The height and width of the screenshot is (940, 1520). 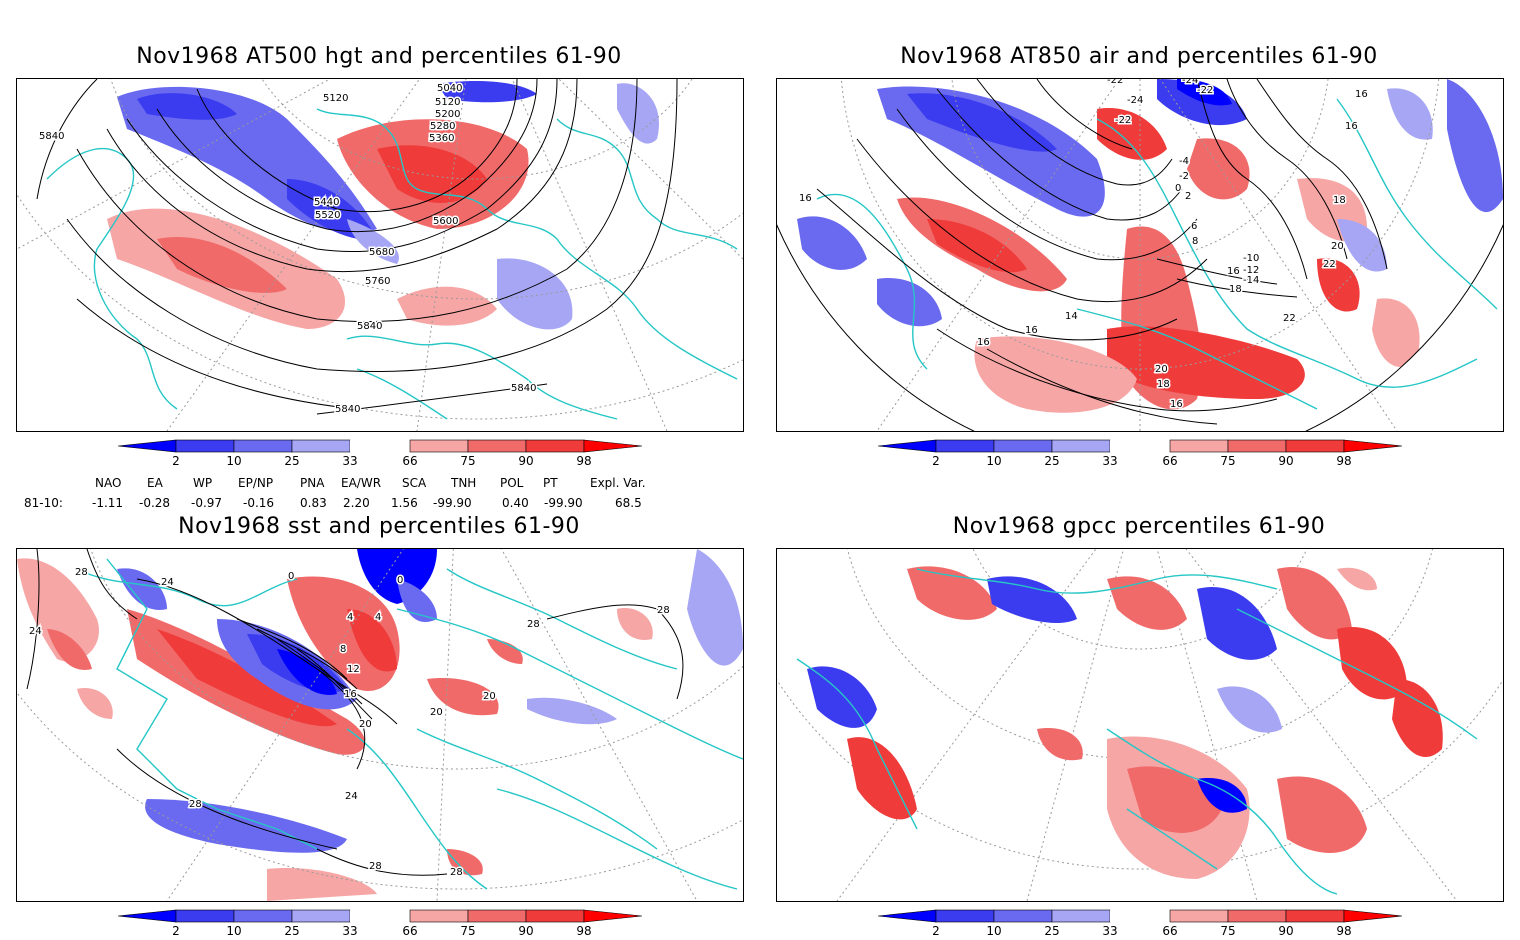 I want to click on colorbar-tick-label: 90, so click(x=1285, y=931).